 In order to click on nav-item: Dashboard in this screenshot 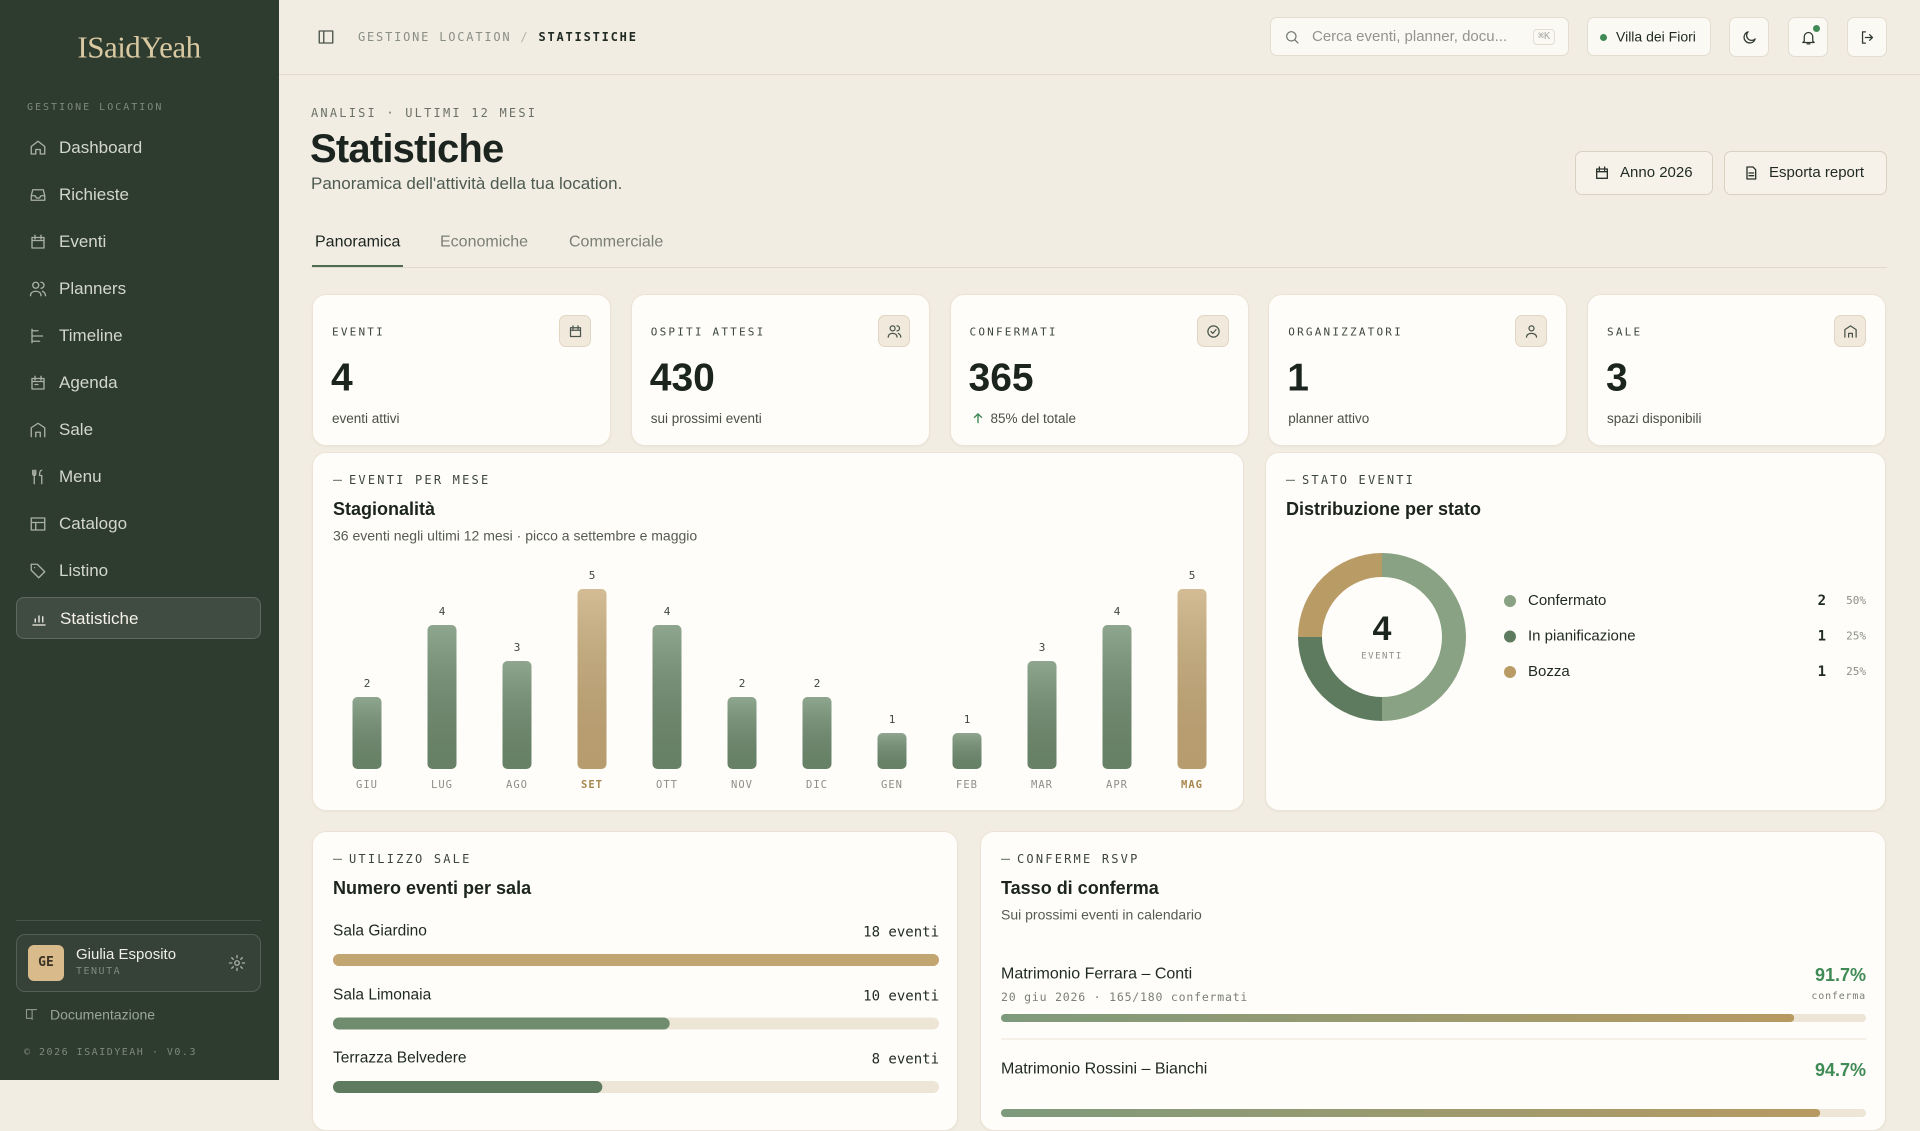, I will do `click(138, 148)`.